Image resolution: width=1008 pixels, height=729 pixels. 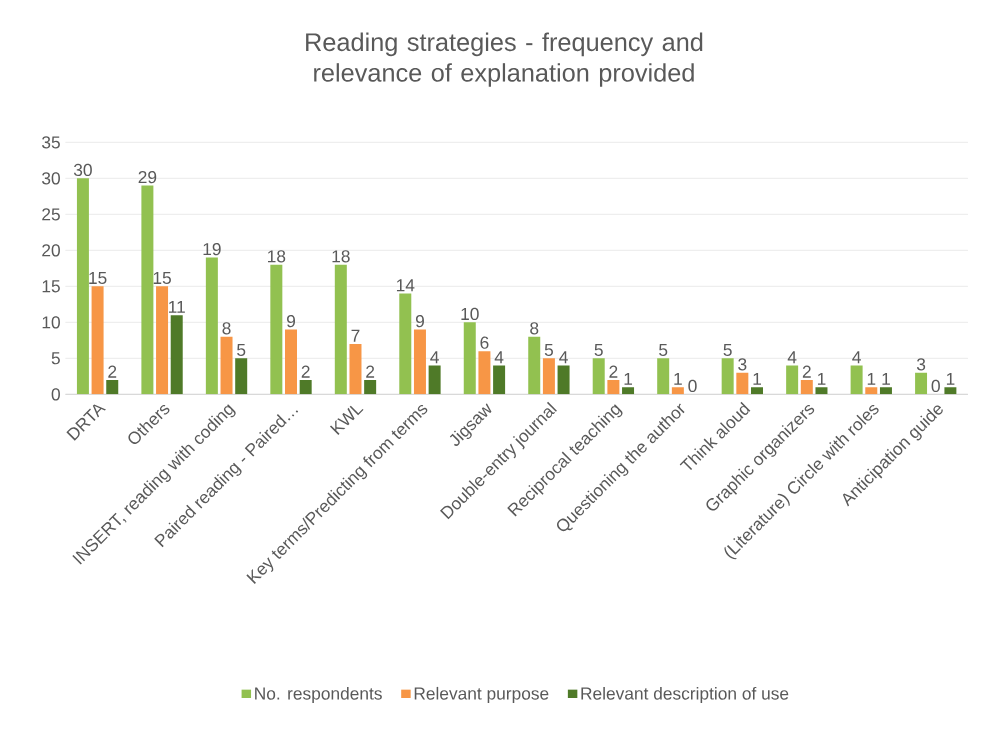 I want to click on data-label: 30, so click(x=82, y=170).